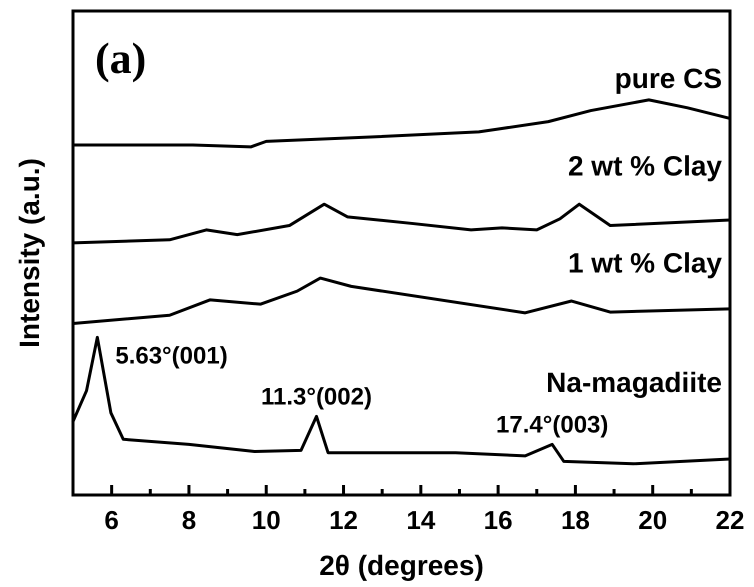 This screenshot has width=754, height=587. I want to click on x-tick-label: 12, so click(343, 520).